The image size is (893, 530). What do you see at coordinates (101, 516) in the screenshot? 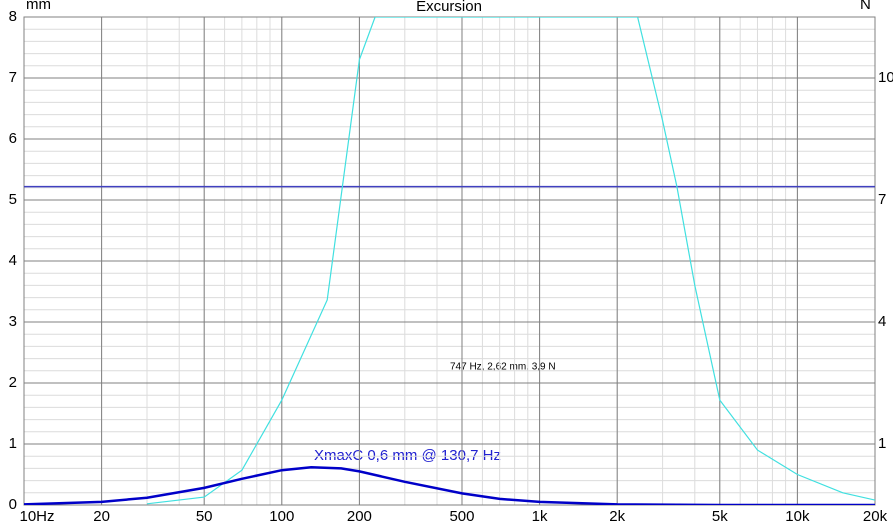
I see `x-tick-label: 20` at bounding box center [101, 516].